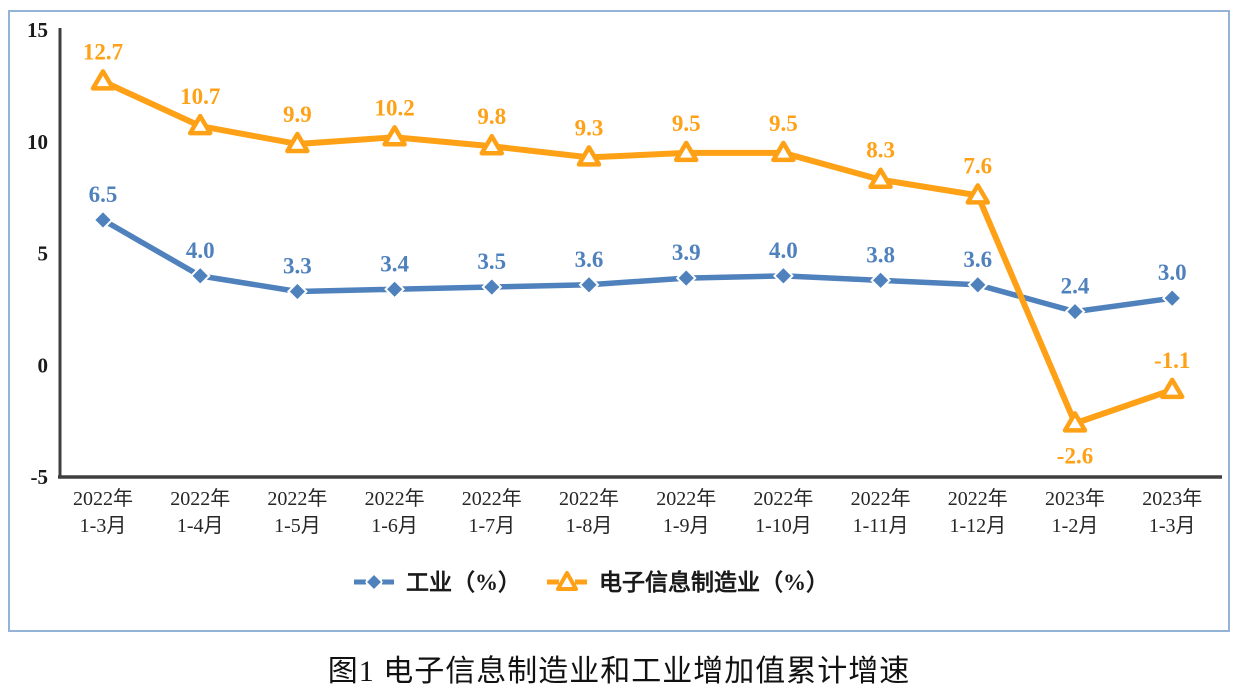  Describe the element at coordinates (491, 261) in the screenshot. I see `data-label: 3.5` at that location.